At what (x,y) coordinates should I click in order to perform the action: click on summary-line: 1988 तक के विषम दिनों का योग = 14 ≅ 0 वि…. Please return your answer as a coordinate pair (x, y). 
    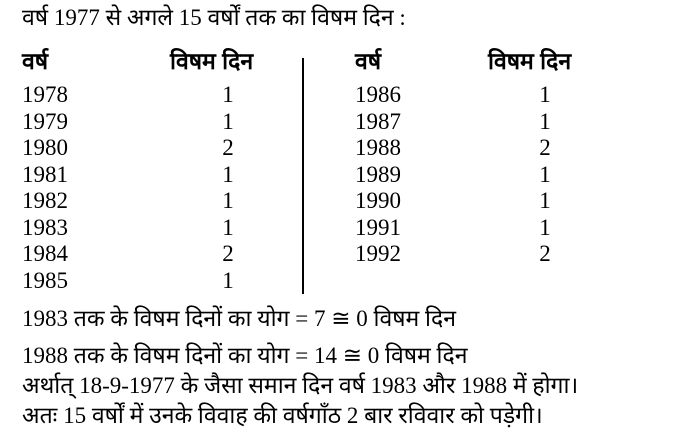
    Looking at the image, I should click on (245, 355).